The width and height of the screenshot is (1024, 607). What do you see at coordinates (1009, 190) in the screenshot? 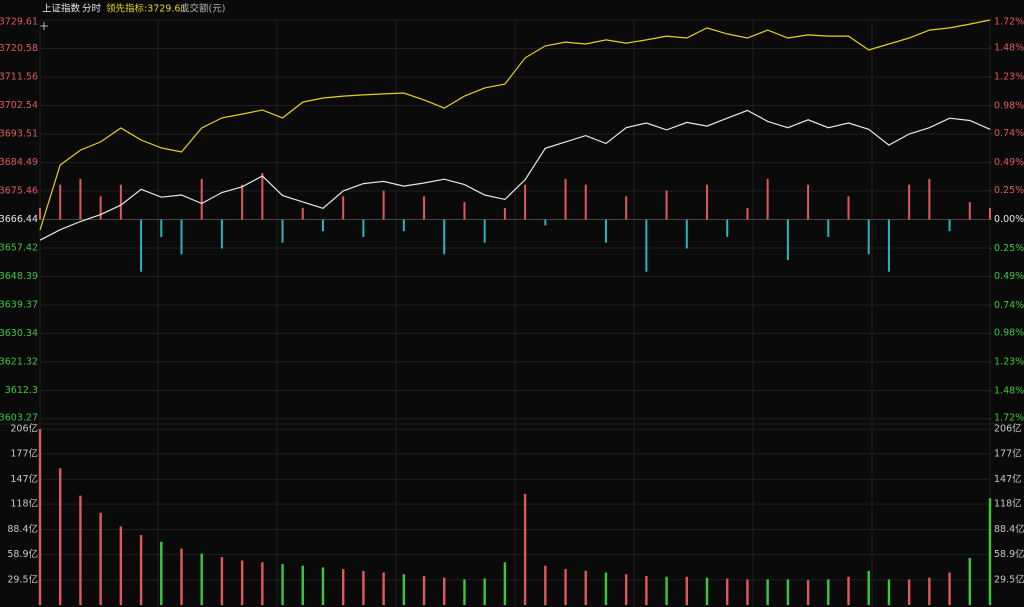
I see `y2-tick-label: 0.25%` at bounding box center [1009, 190].